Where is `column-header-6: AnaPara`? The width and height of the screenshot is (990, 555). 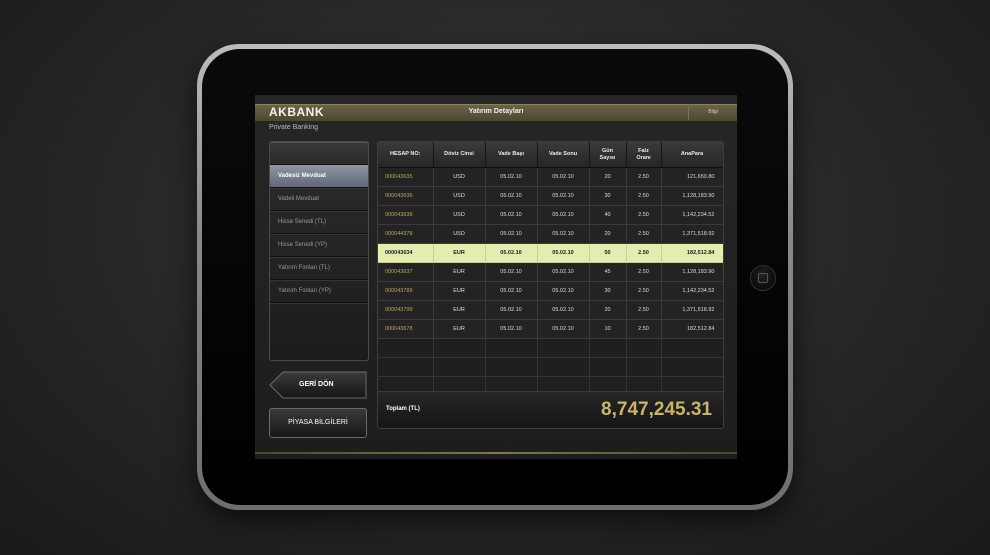 column-header-6: AnaPara is located at coordinates (692, 155).